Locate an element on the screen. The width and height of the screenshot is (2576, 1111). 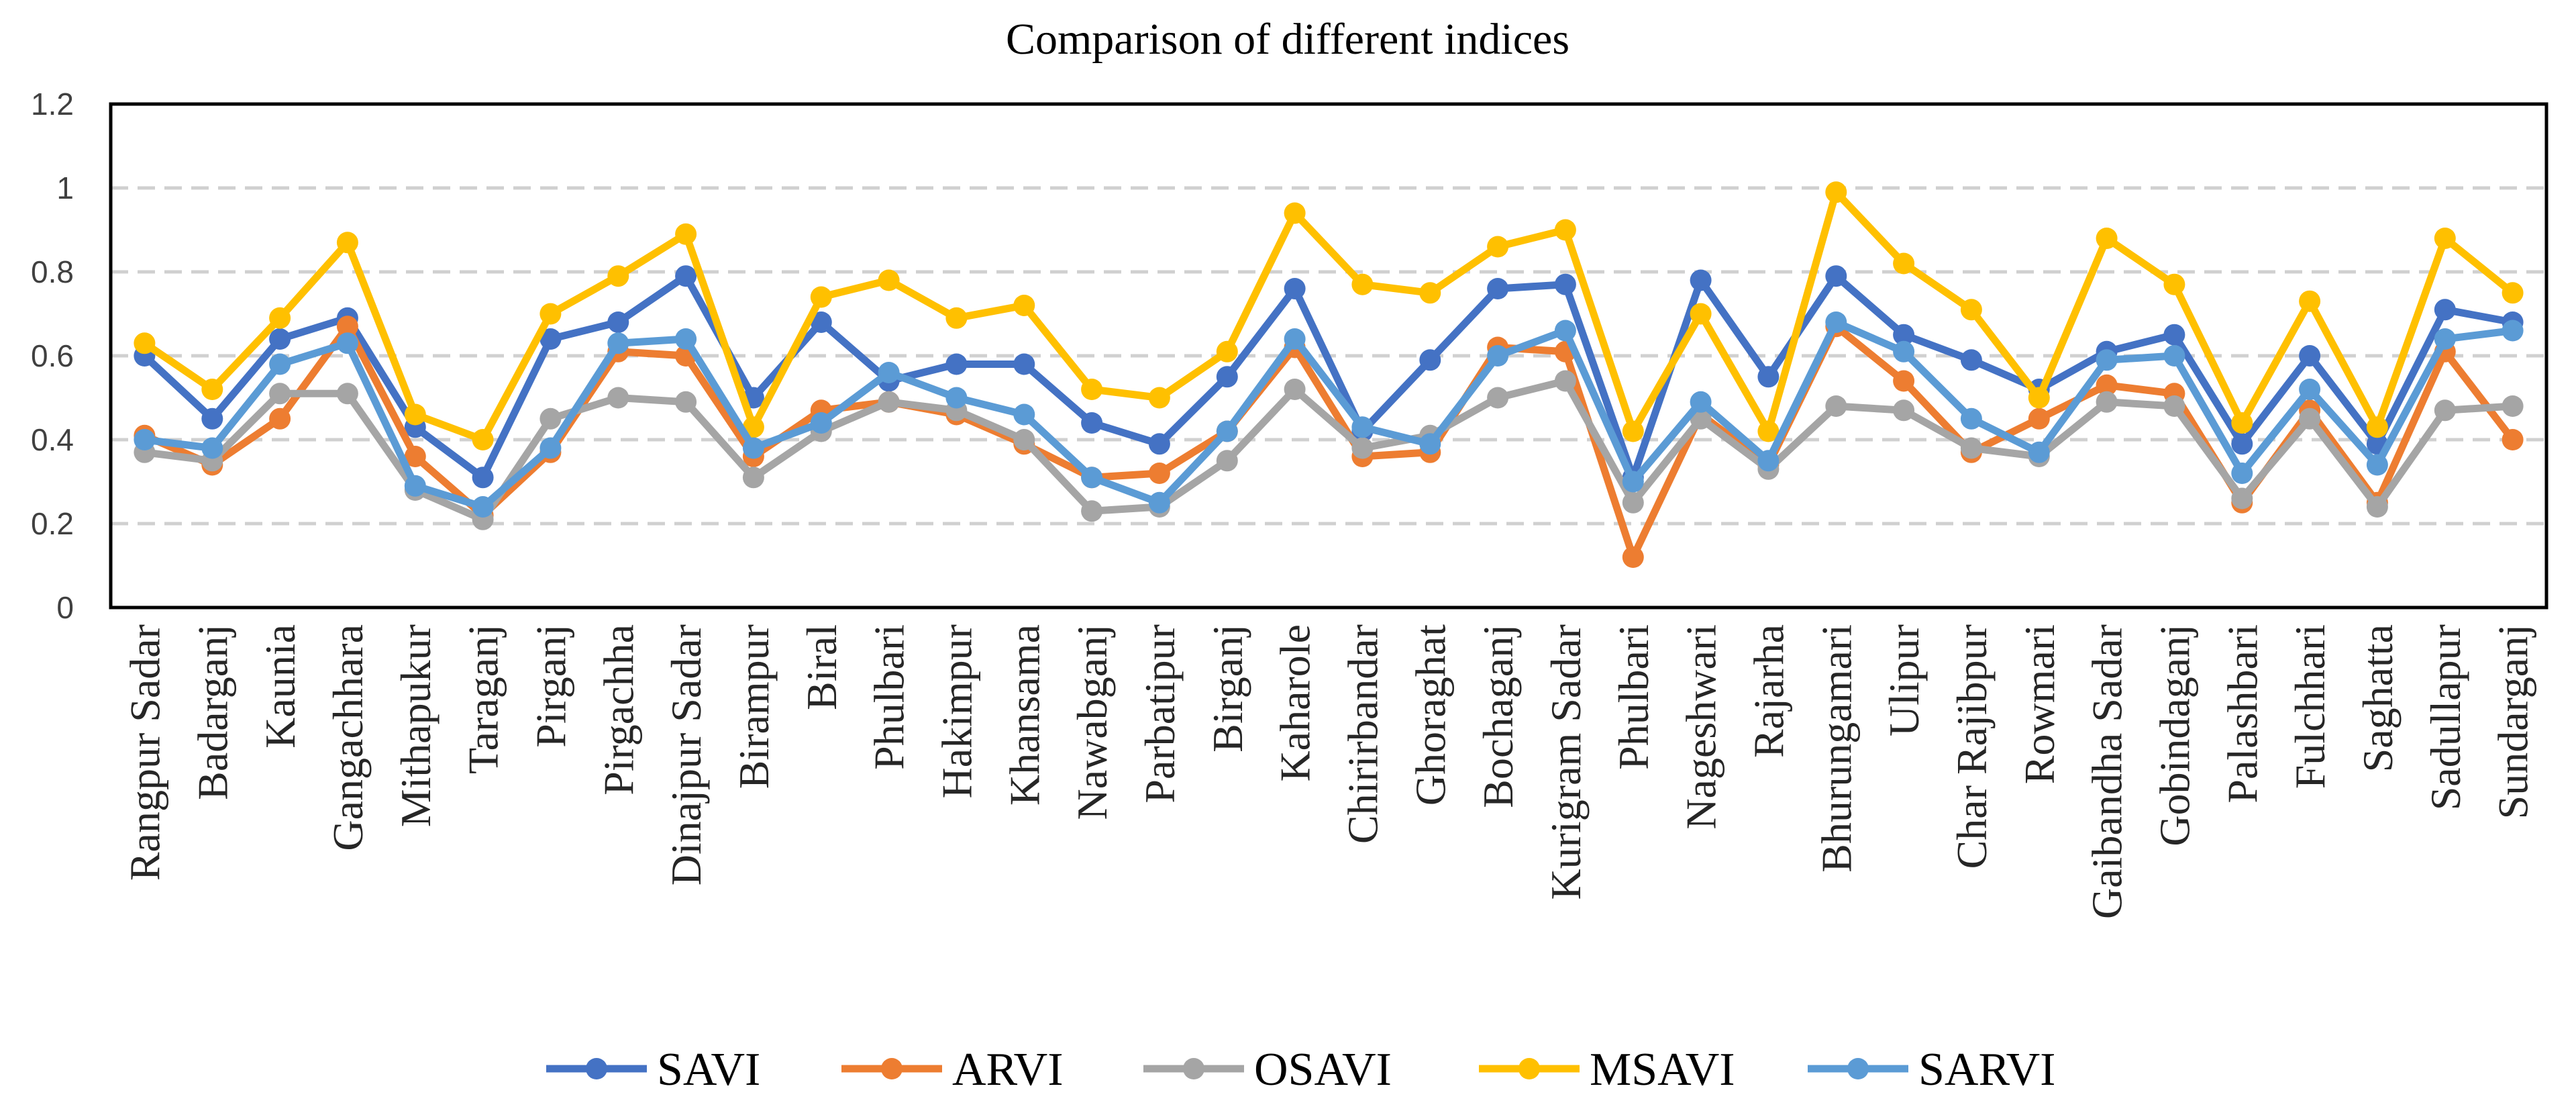
x-tick-label: Char Rajibpur is located at coordinates (1972, 746).